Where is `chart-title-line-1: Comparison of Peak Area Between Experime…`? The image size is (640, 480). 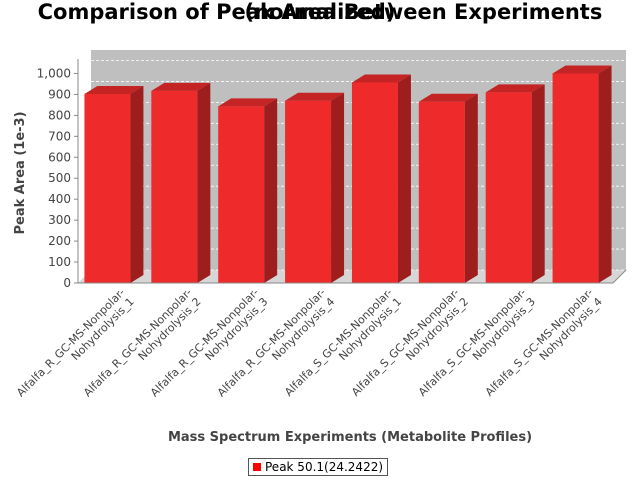
chart-title-line-1: Comparison of Peak Area Between Experime… is located at coordinates (320, 12).